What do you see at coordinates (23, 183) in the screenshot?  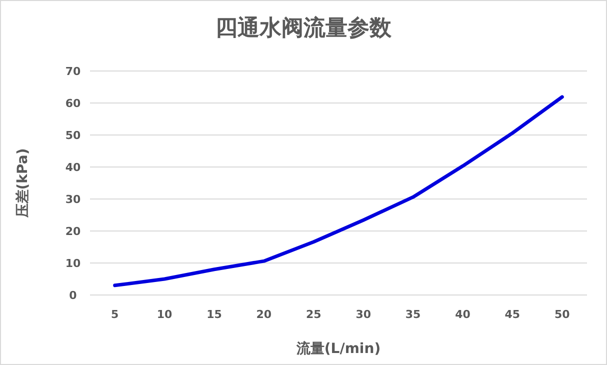 I see `y-axis-title: 压差(kPa)` at bounding box center [23, 183].